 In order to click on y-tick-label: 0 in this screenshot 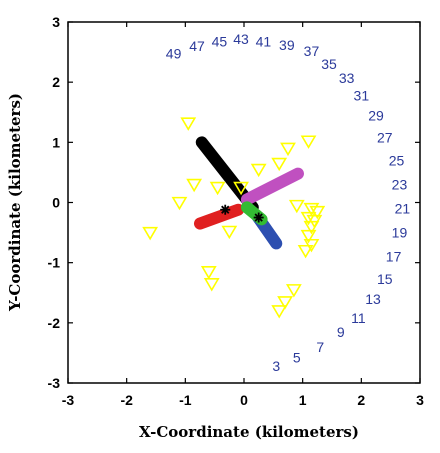, I will do `click(56, 203)`.